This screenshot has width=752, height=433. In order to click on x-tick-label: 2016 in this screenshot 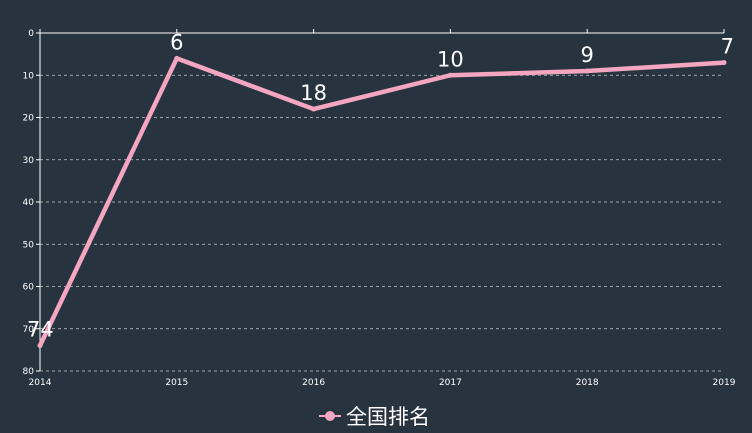, I will do `click(313, 383)`.